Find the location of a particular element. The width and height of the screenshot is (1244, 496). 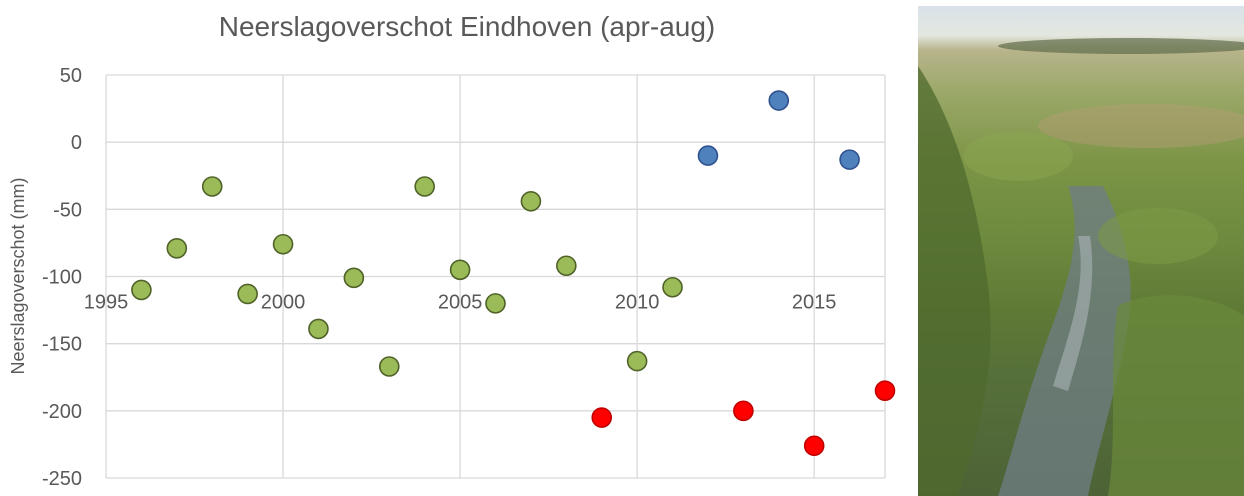

heather-patch-shape is located at coordinates (1141, 126).